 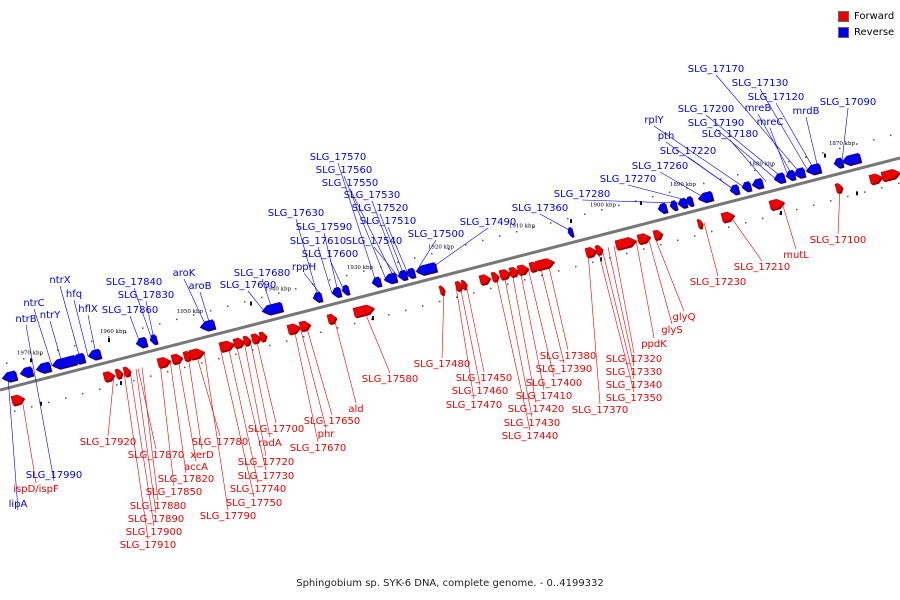 I want to click on tick-label: 1910 kbp, so click(x=522, y=226).